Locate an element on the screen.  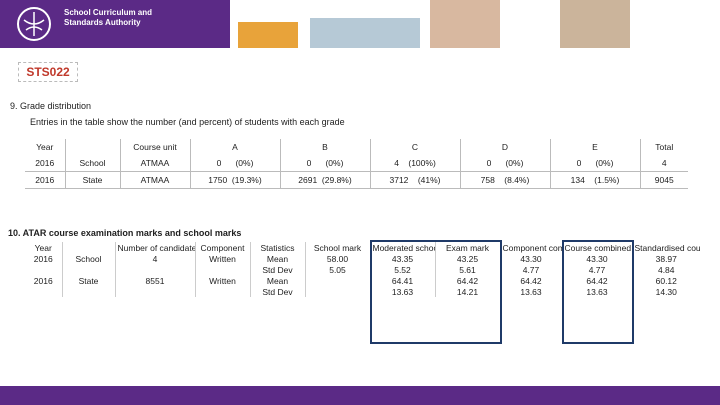
row: Std Dev 5.05 5.52 5.61 4.77 4.77 4.84 is located at coordinates (362, 269).